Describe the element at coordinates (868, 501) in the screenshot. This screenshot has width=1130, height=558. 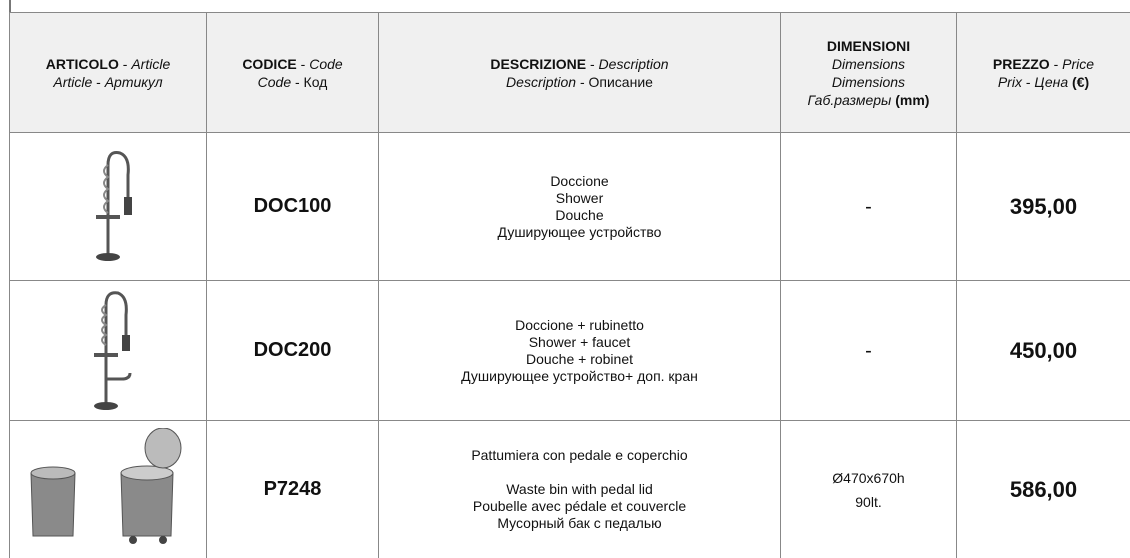
I see `dimension-line: 90lt.` at that location.